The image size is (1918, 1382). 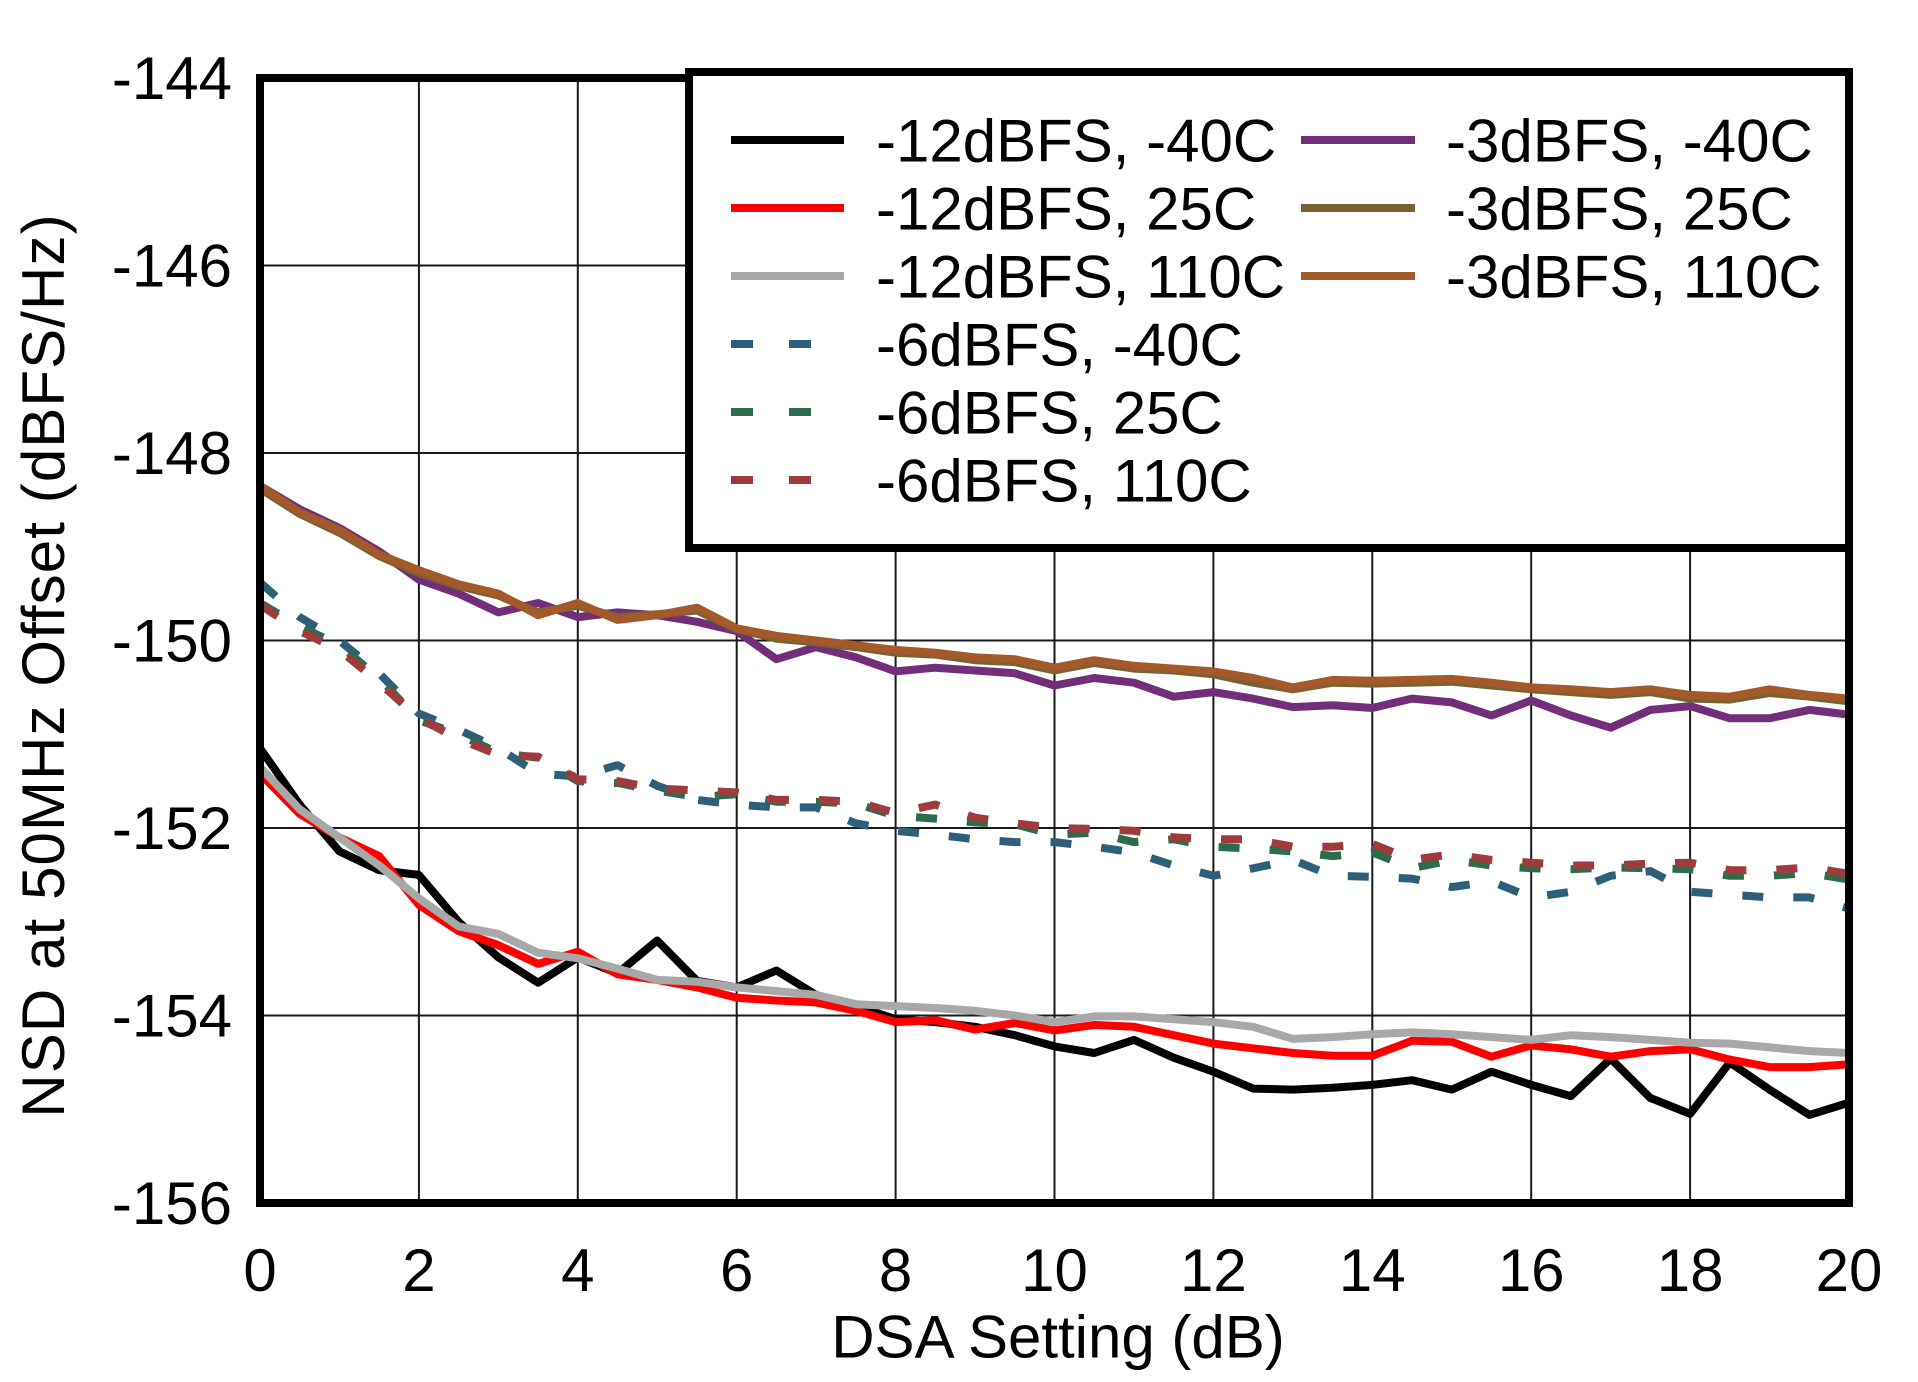 I want to click on svg-text: -156, so click(x=172, y=1203).